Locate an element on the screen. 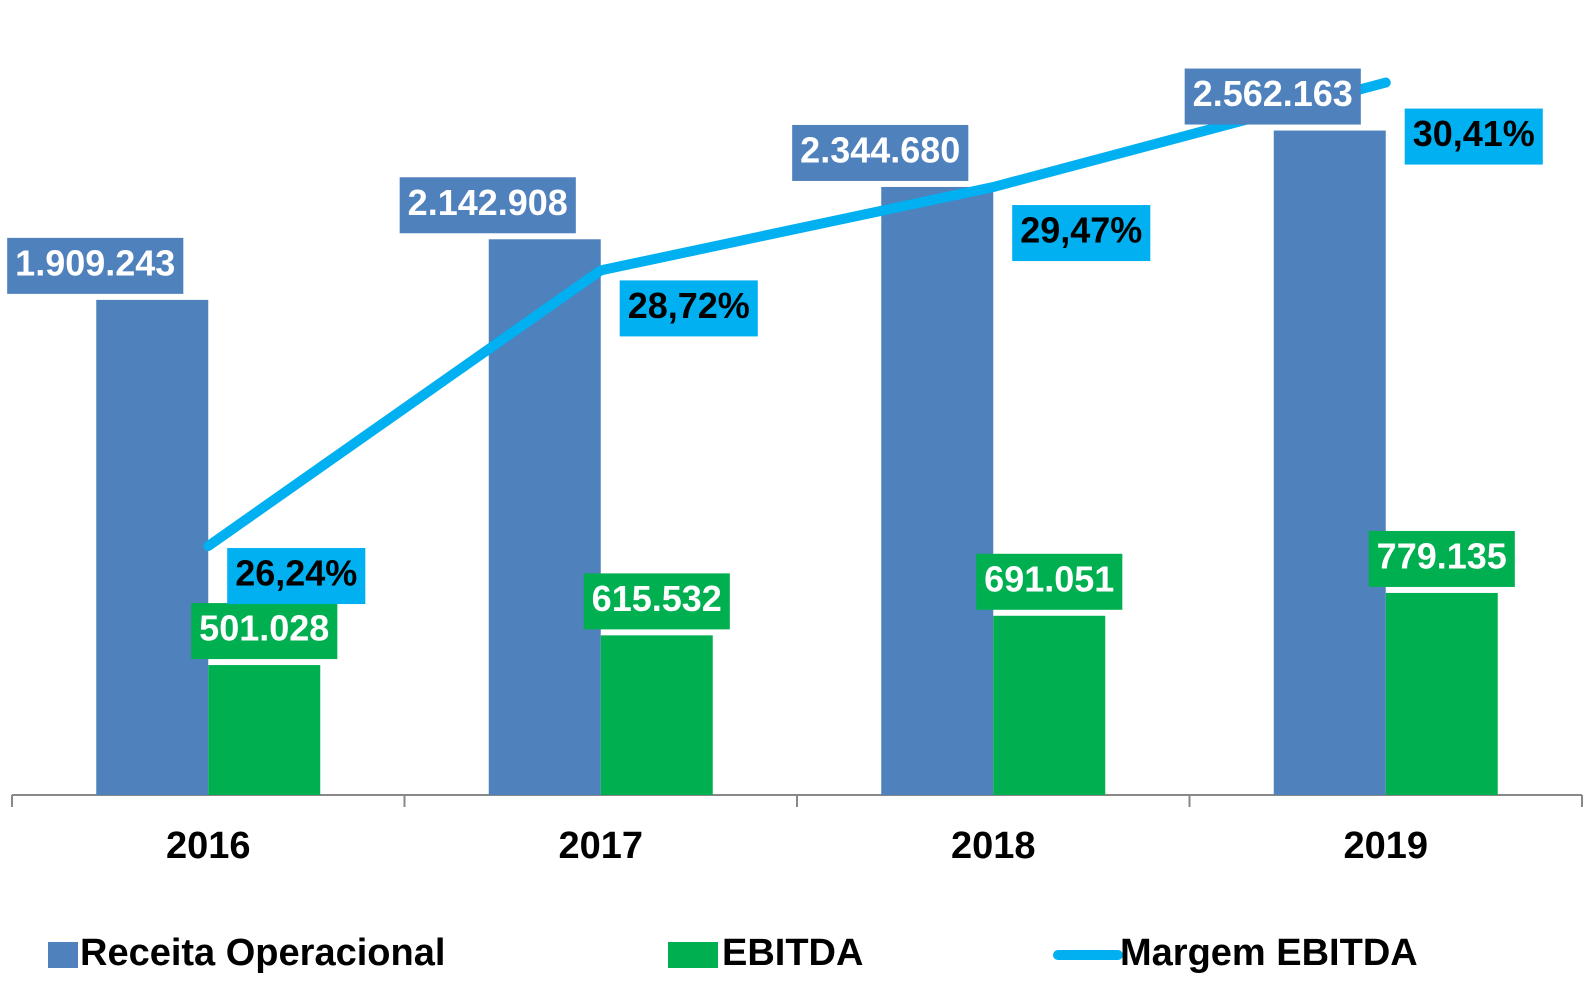  data-label: 28,72% is located at coordinates (689, 305).